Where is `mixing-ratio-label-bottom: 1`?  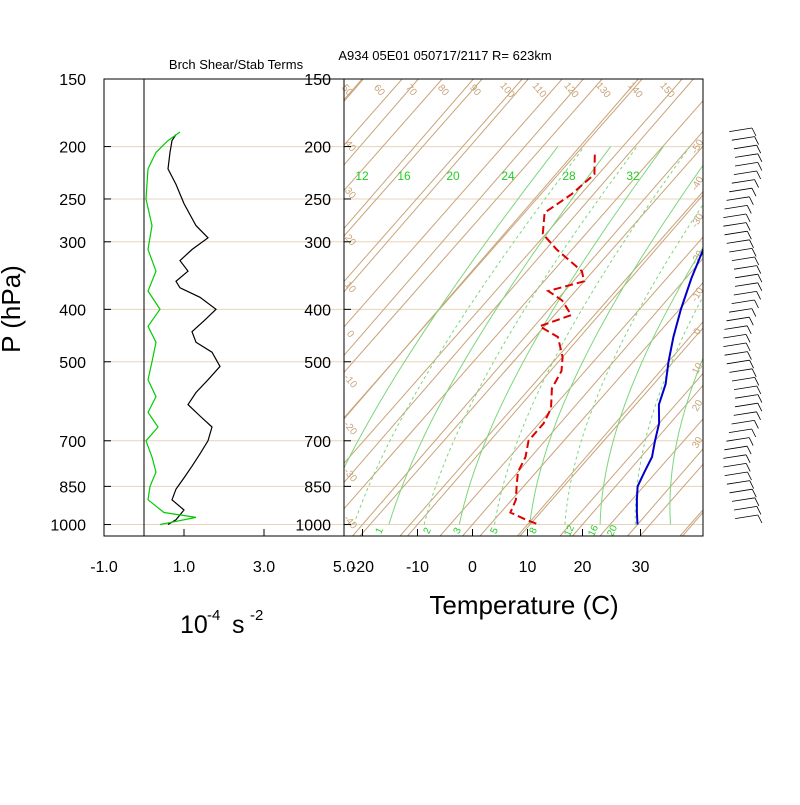
mixing-ratio-label-bottom: 1 is located at coordinates (380, 531).